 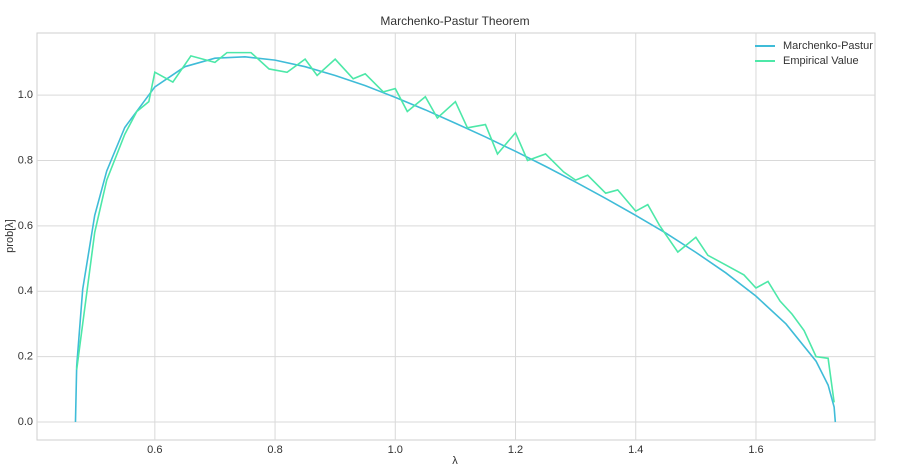 What do you see at coordinates (25, 95) in the screenshot?
I see `y-tick-label: 1.0` at bounding box center [25, 95].